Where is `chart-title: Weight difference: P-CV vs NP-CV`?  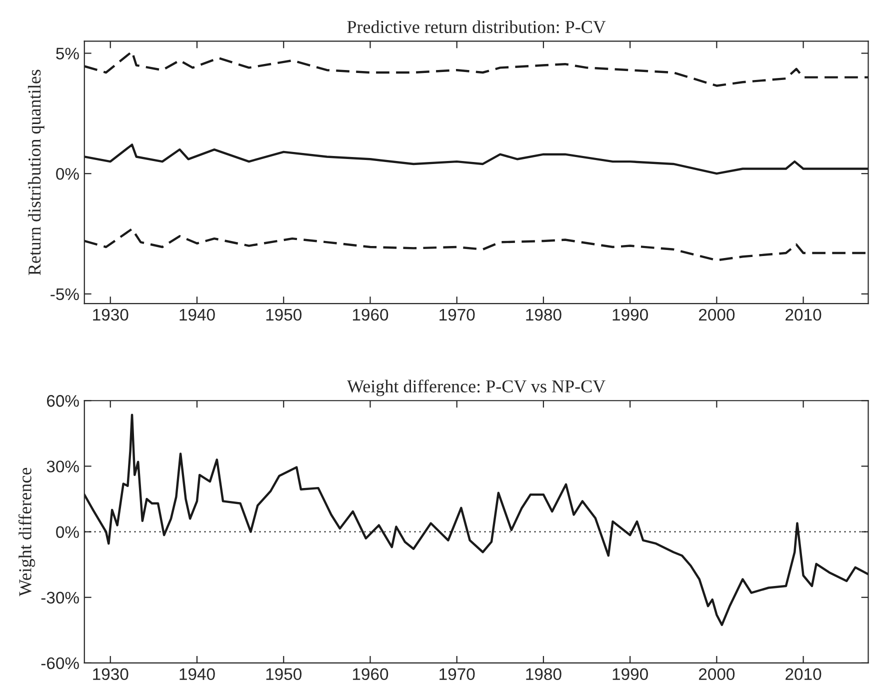 chart-title: Weight difference: P-CV vs NP-CV is located at coordinates (476, 388).